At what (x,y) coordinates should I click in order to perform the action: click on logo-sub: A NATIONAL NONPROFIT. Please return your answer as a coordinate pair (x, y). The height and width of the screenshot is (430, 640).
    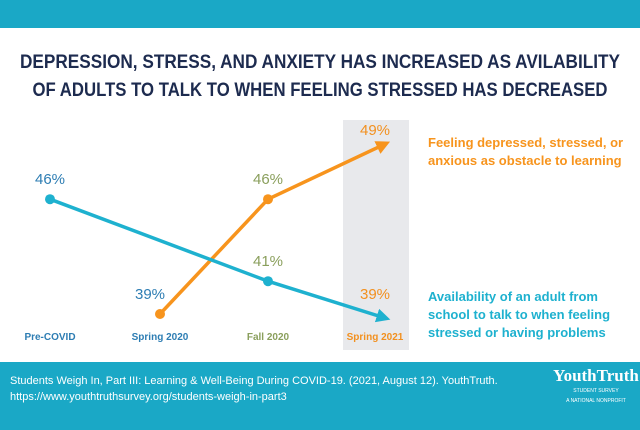
    Looking at the image, I should click on (596, 401).